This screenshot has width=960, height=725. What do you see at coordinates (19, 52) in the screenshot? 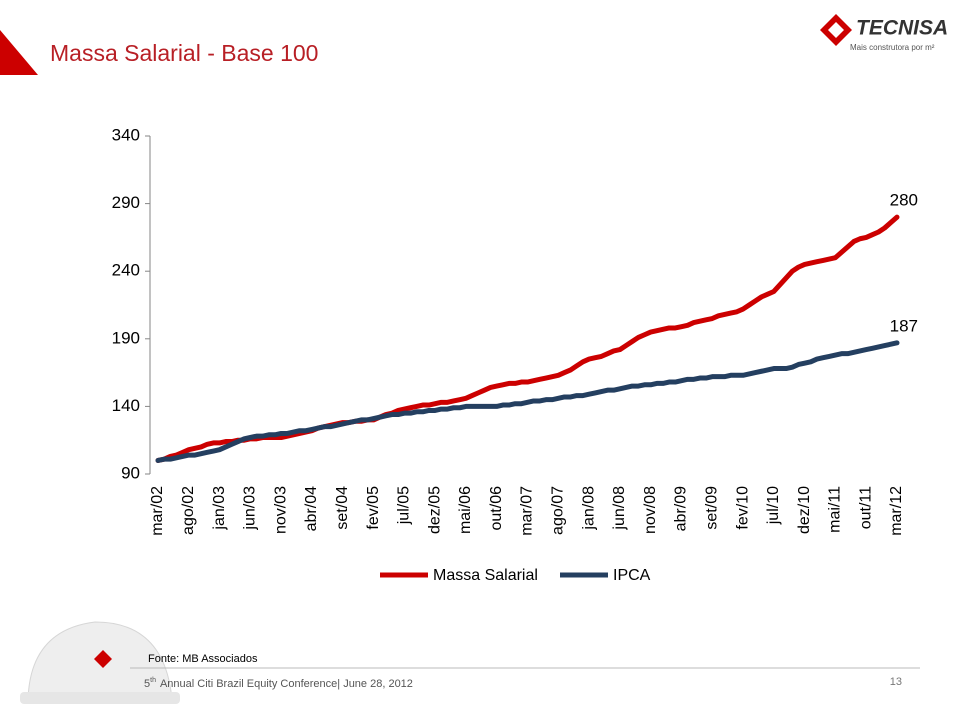
I see `corner-accent` at bounding box center [19, 52].